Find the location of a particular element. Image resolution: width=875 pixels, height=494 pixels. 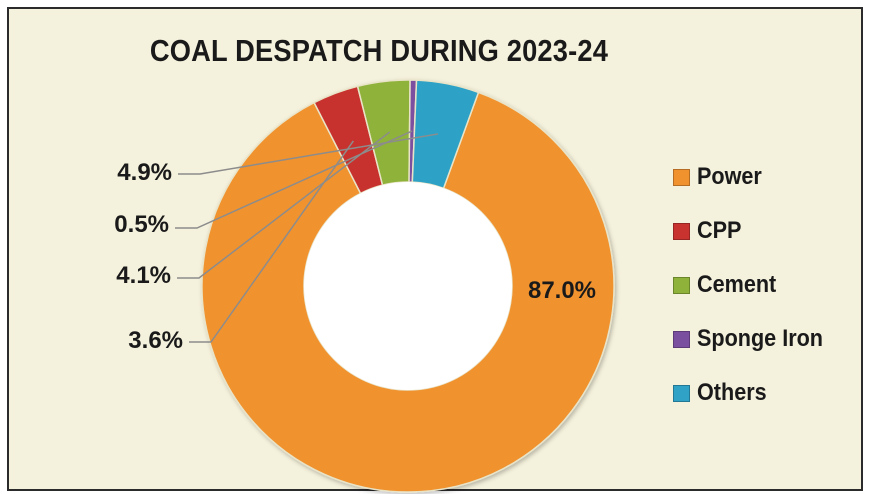

data-label-cement: 4.1% is located at coordinates (143, 275).